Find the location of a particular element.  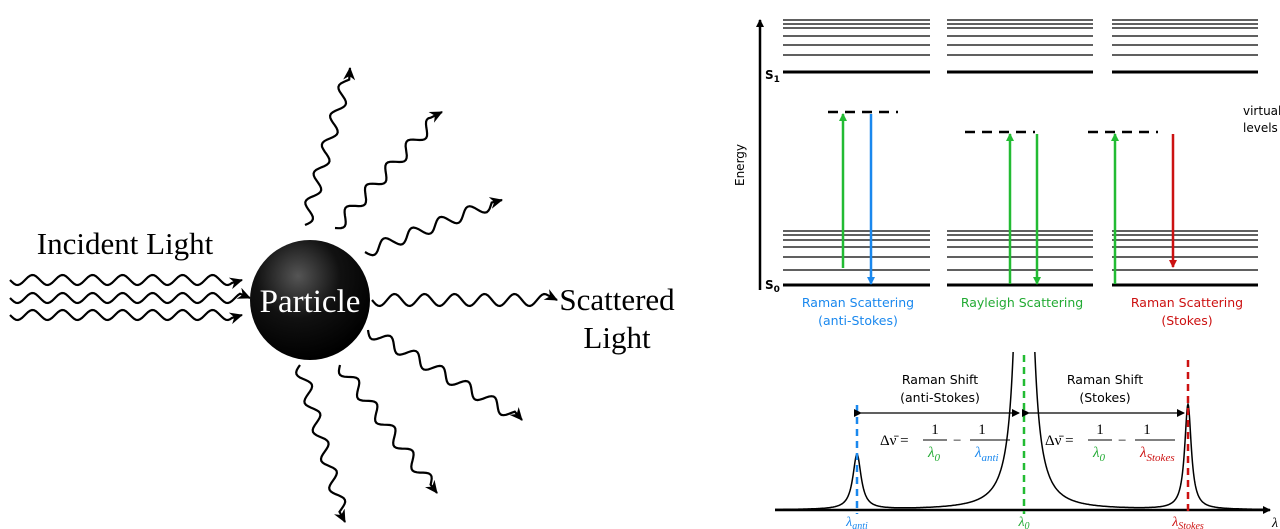

peak-sub: 0 is located at coordinates (1027, 525).